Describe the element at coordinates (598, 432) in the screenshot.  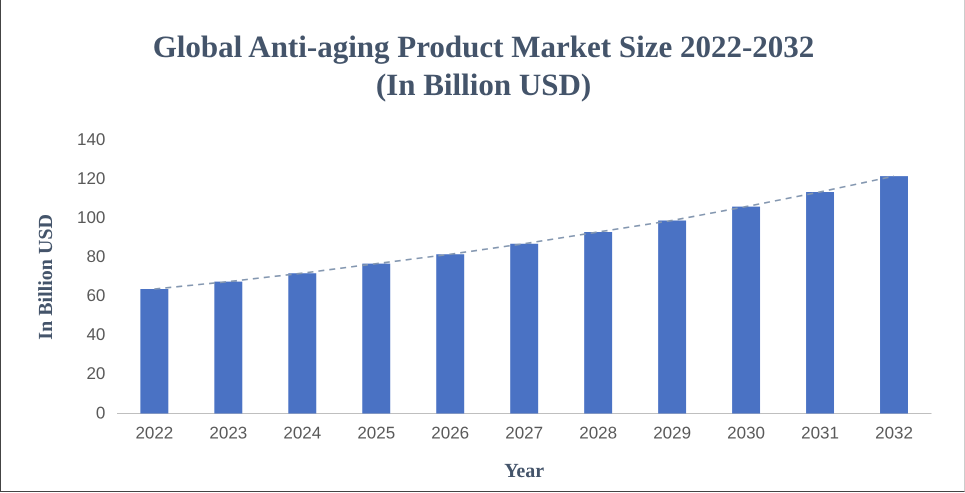
I see `x-tick-label: 2028` at that location.